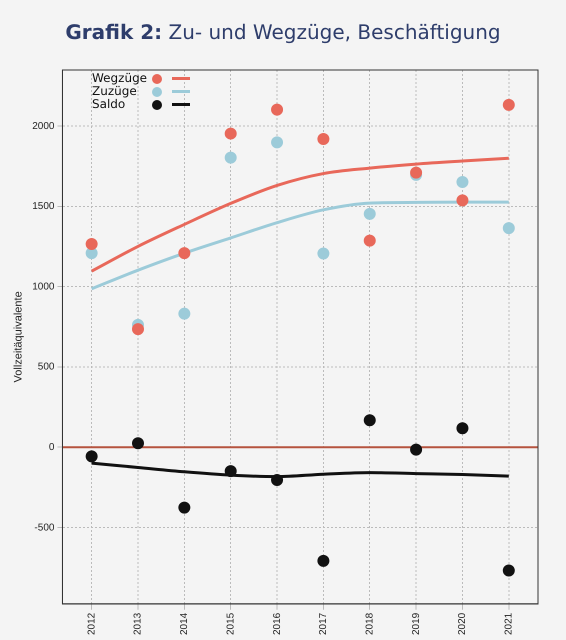 The image size is (566, 640). I want to click on x-tick-label: 2018, so click(370, 624).